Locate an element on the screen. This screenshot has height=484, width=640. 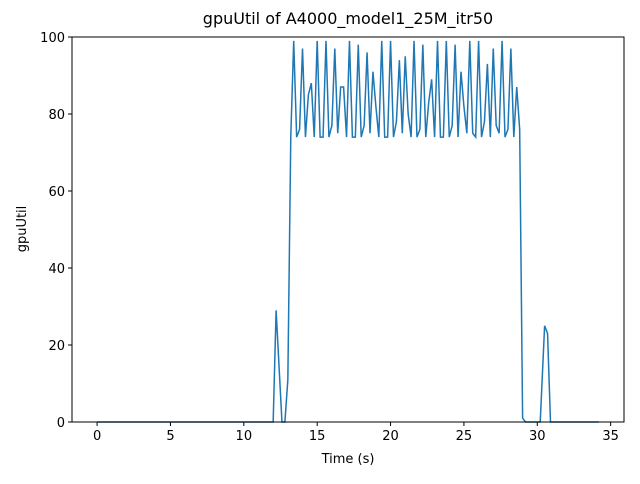
y-axis-label: gpuUtil is located at coordinates (22, 229).